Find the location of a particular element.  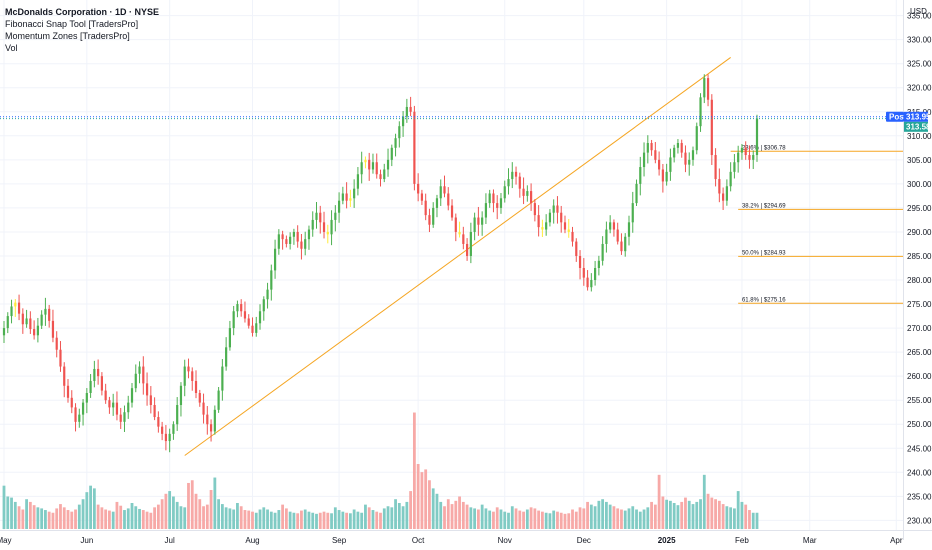

indicator-fibonacci: Fibonacci Snap Tool [TradersPro] is located at coordinates (72, 24).